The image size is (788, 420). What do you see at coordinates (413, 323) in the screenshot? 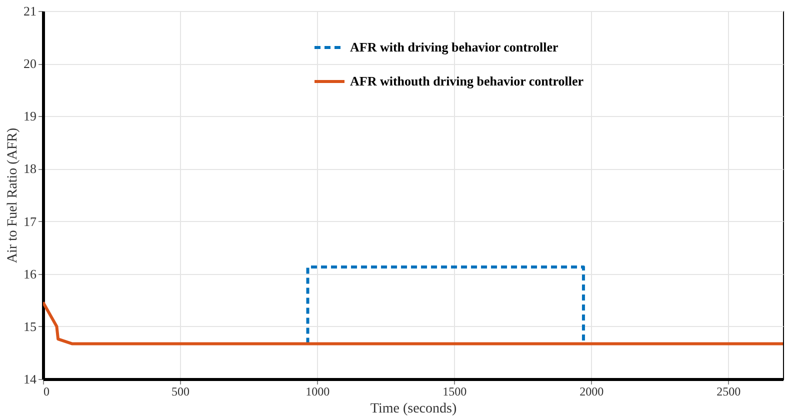
I see `line-series` at bounding box center [413, 323].